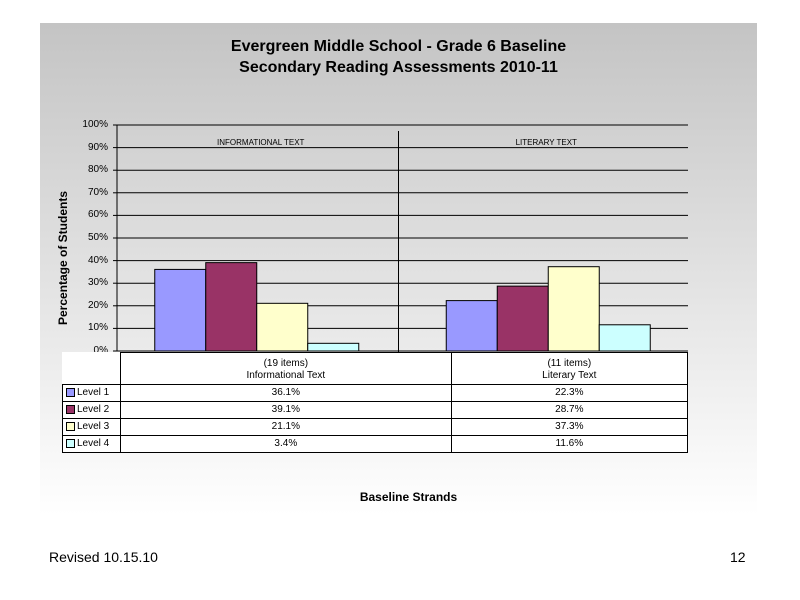  I want to click on data-label: 11.6%, so click(569, 444).